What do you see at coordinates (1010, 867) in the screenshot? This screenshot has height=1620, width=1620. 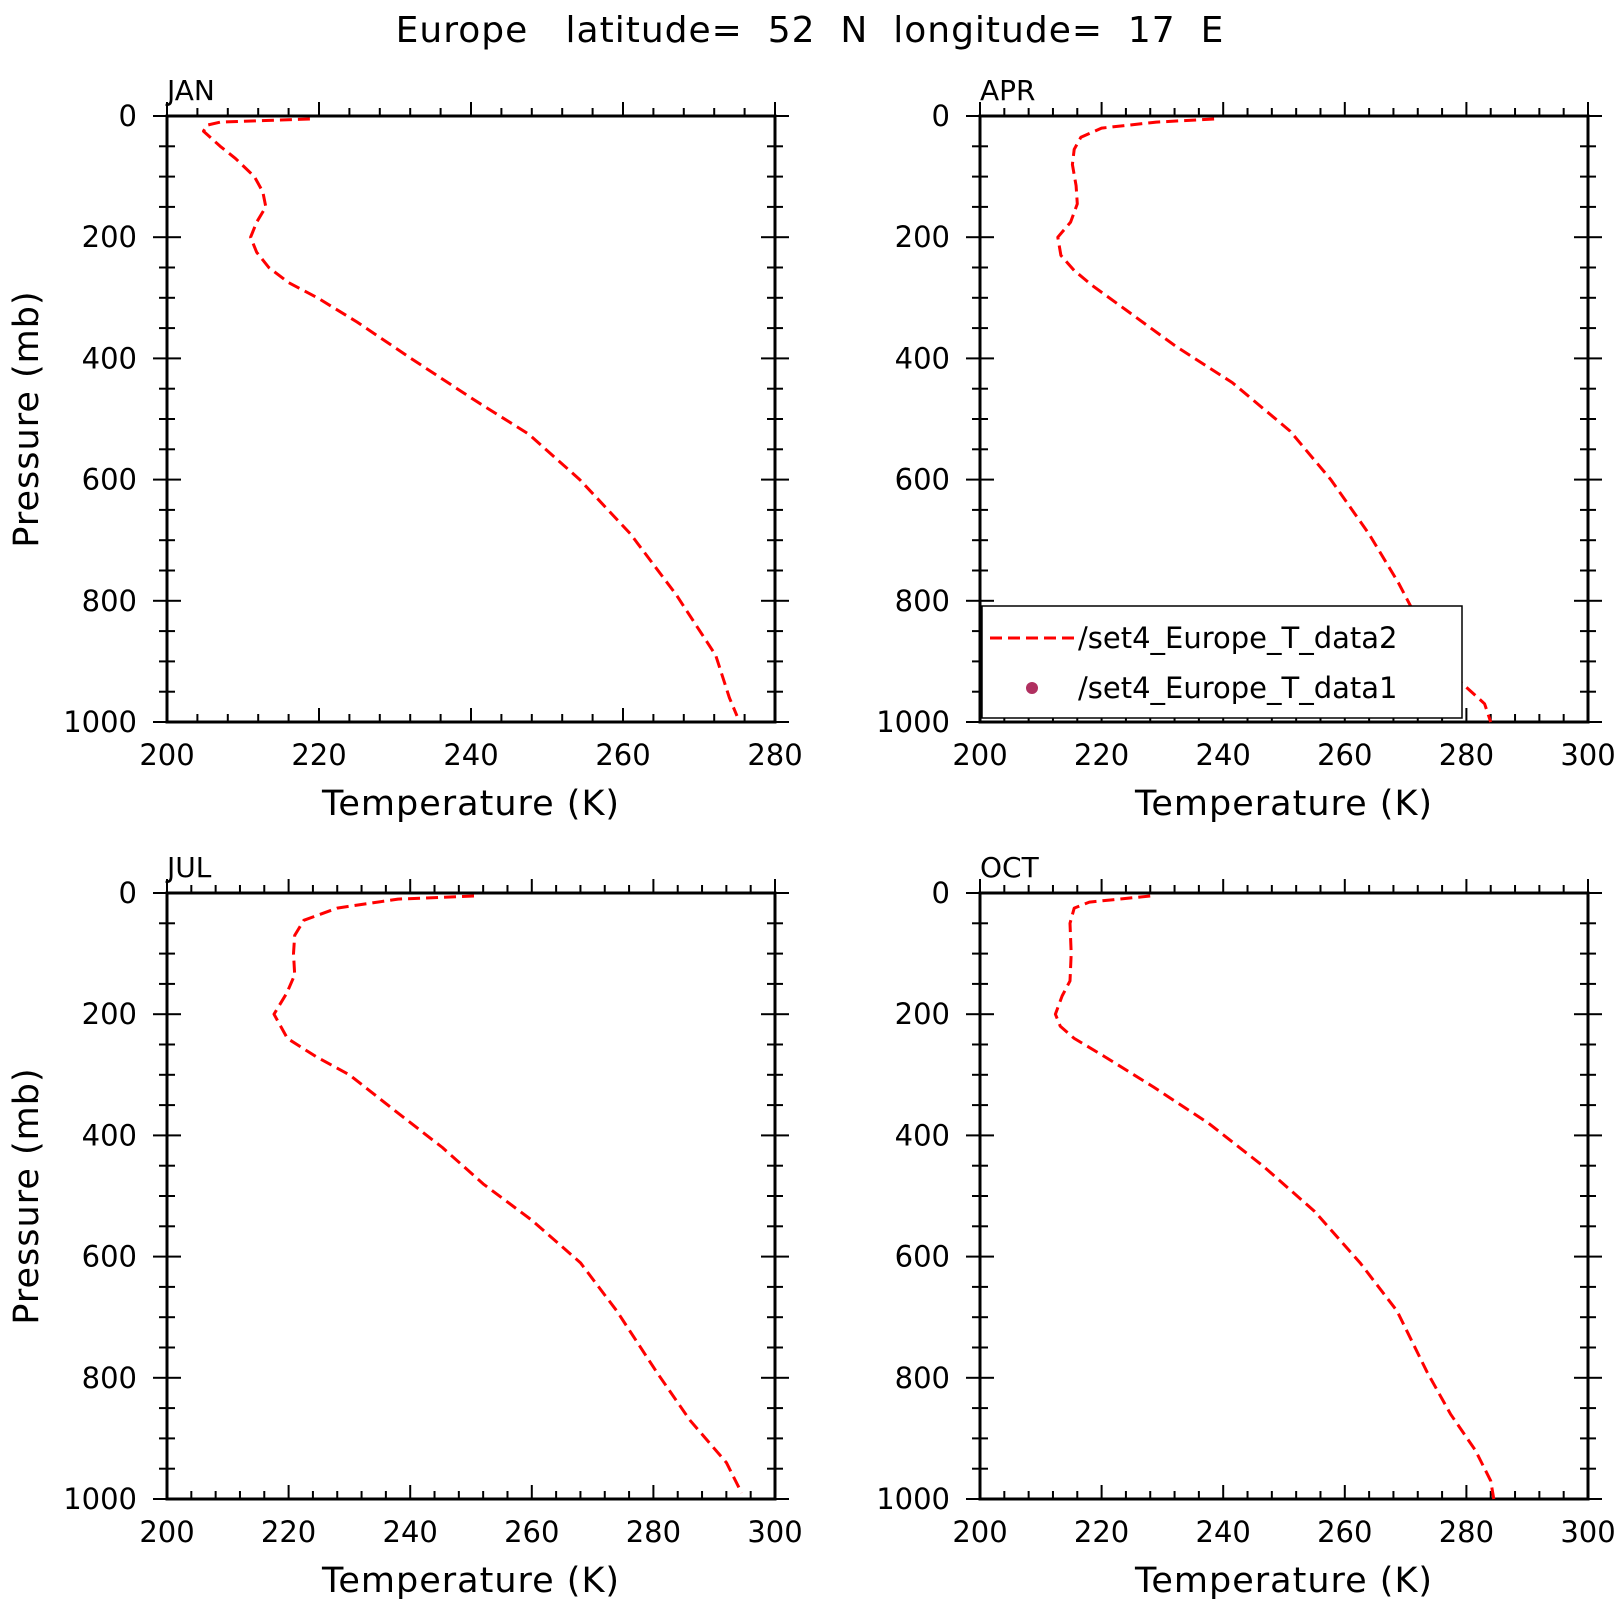 I see `panel-title: OCT` at bounding box center [1010, 867].